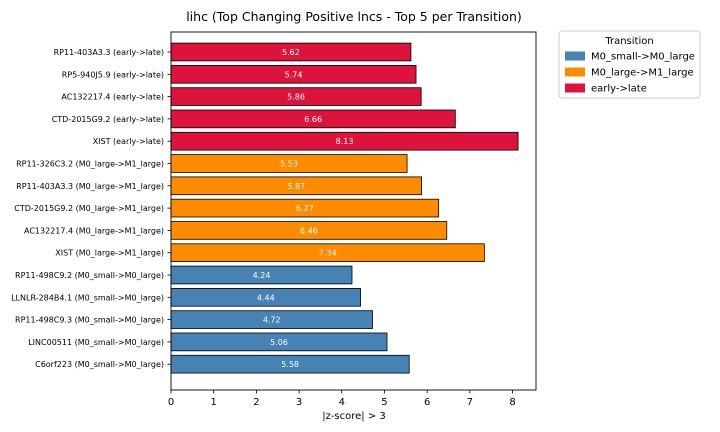 This screenshot has height=432, width=720. What do you see at coordinates (309, 230) in the screenshot?
I see `bar-value-label: 6.46` at bounding box center [309, 230].